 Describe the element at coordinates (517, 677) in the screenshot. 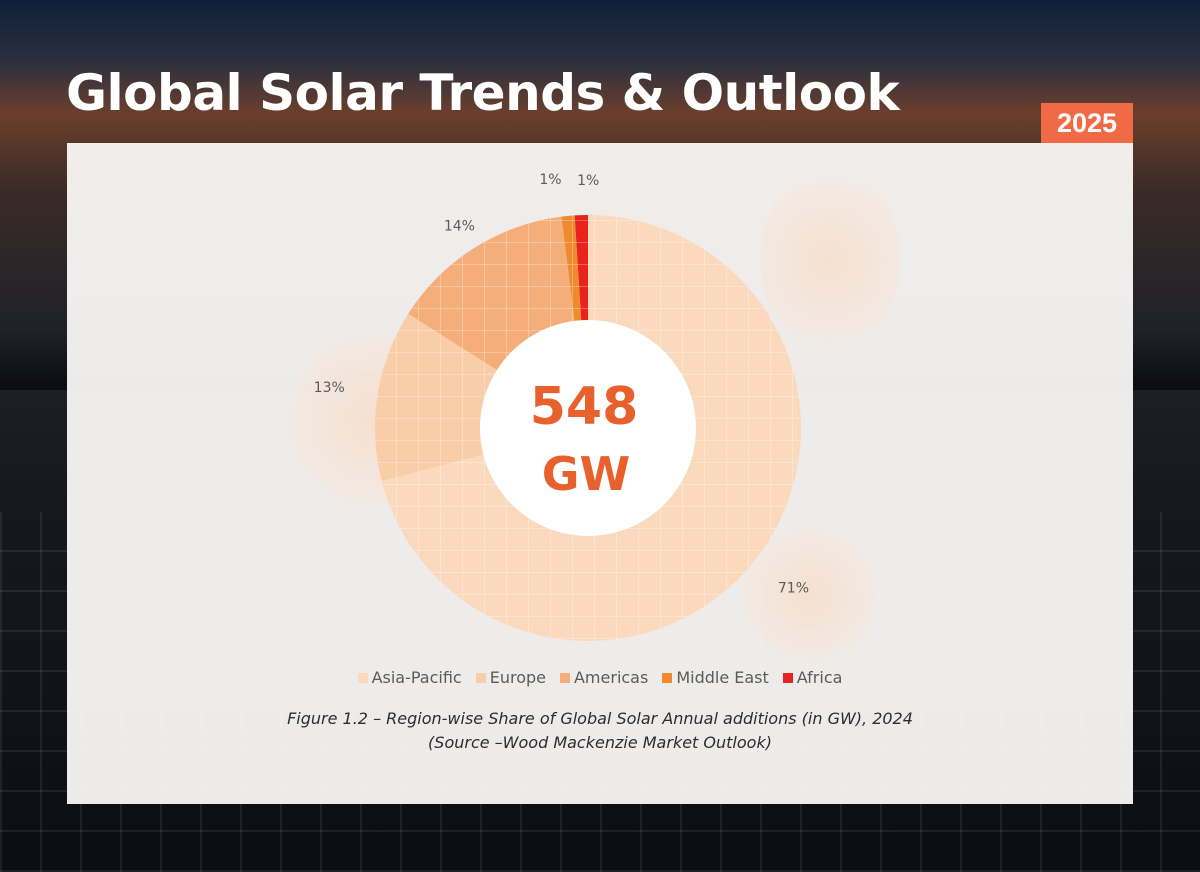

I see `legend-label-europe: Europe` at that location.